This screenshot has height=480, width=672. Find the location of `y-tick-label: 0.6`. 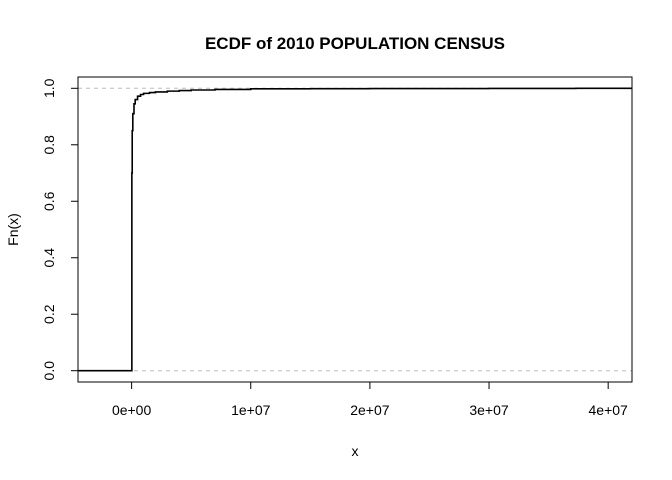

y-tick-label: 0.6 is located at coordinates (49, 201).